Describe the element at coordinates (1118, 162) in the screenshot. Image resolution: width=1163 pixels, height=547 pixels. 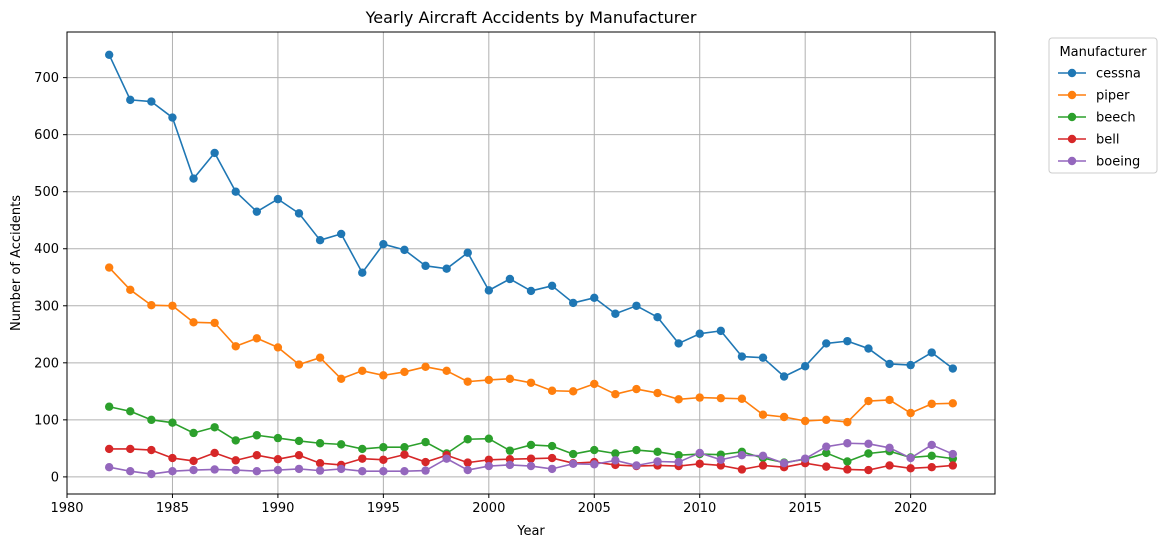
I see `legend-label: boeing` at that location.